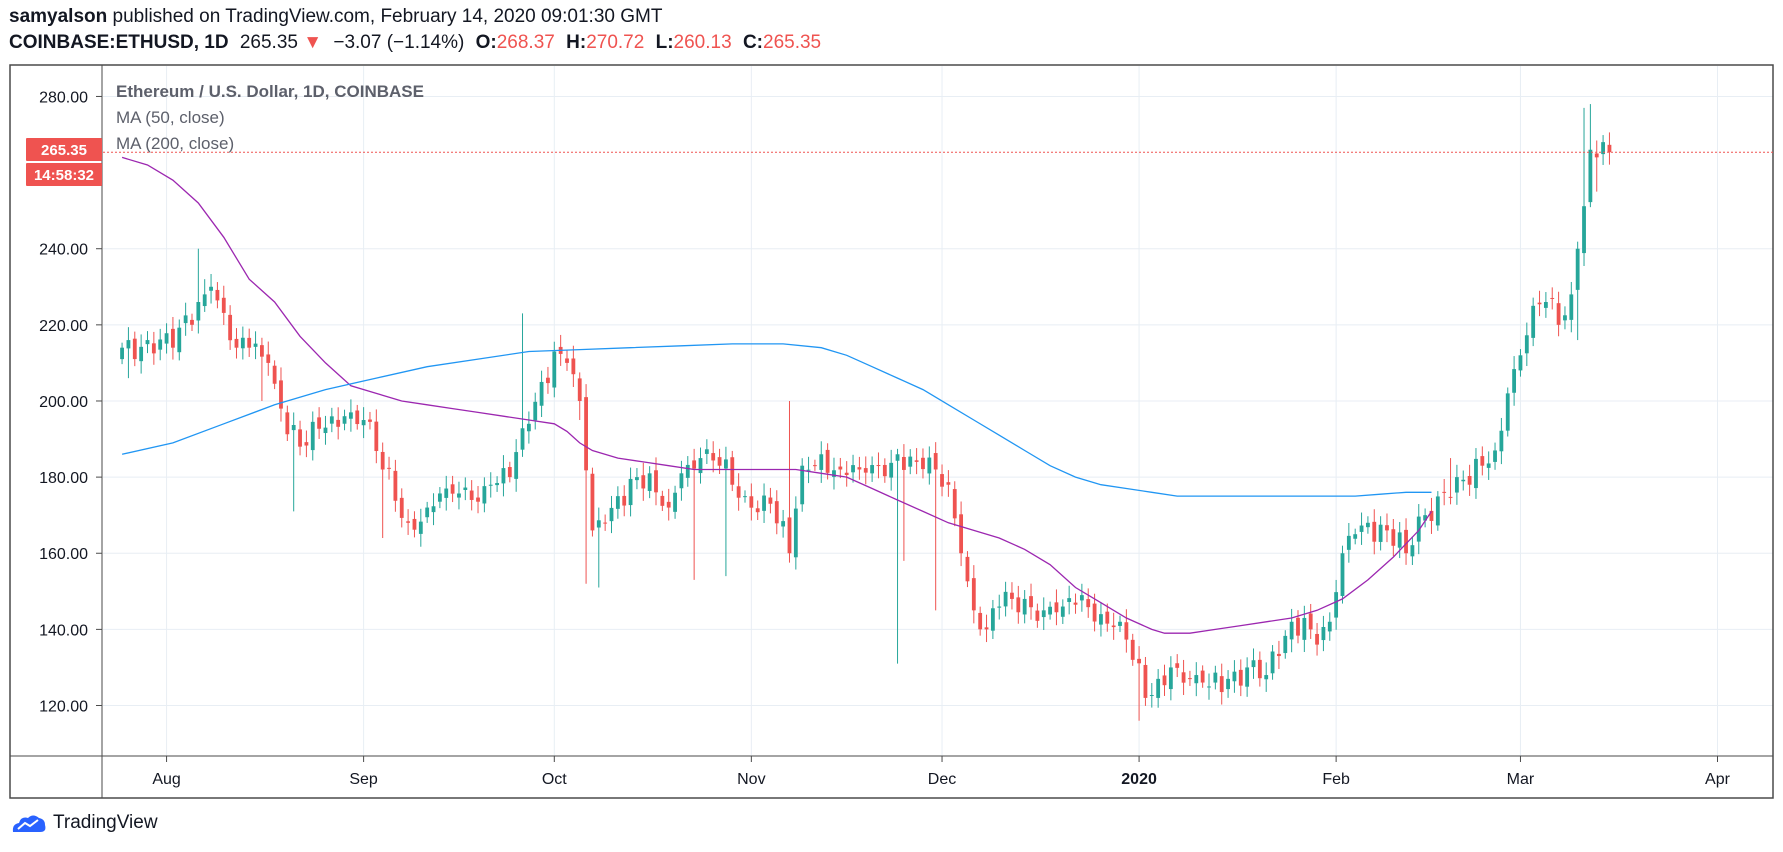  I want to click on tradingview-branding: TradingView, so click(84, 823).